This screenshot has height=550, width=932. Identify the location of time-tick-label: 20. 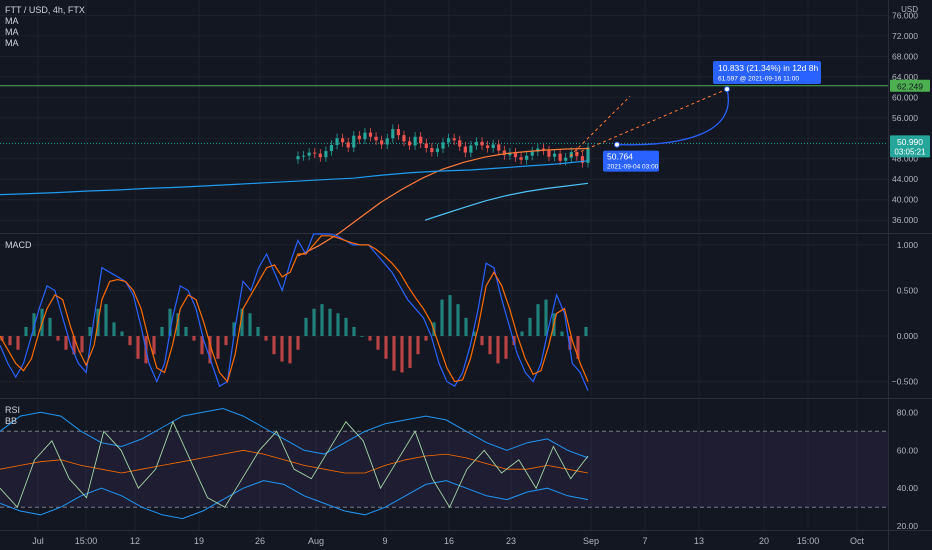
(764, 541).